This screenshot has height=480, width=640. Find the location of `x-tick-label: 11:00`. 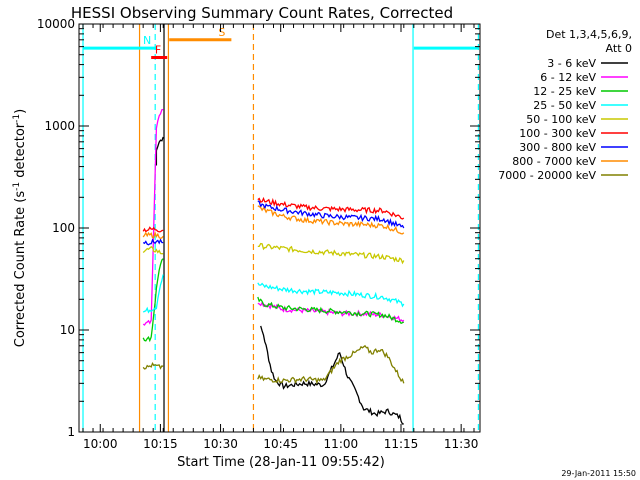

x-tick-label: 11:00 is located at coordinates (341, 444).